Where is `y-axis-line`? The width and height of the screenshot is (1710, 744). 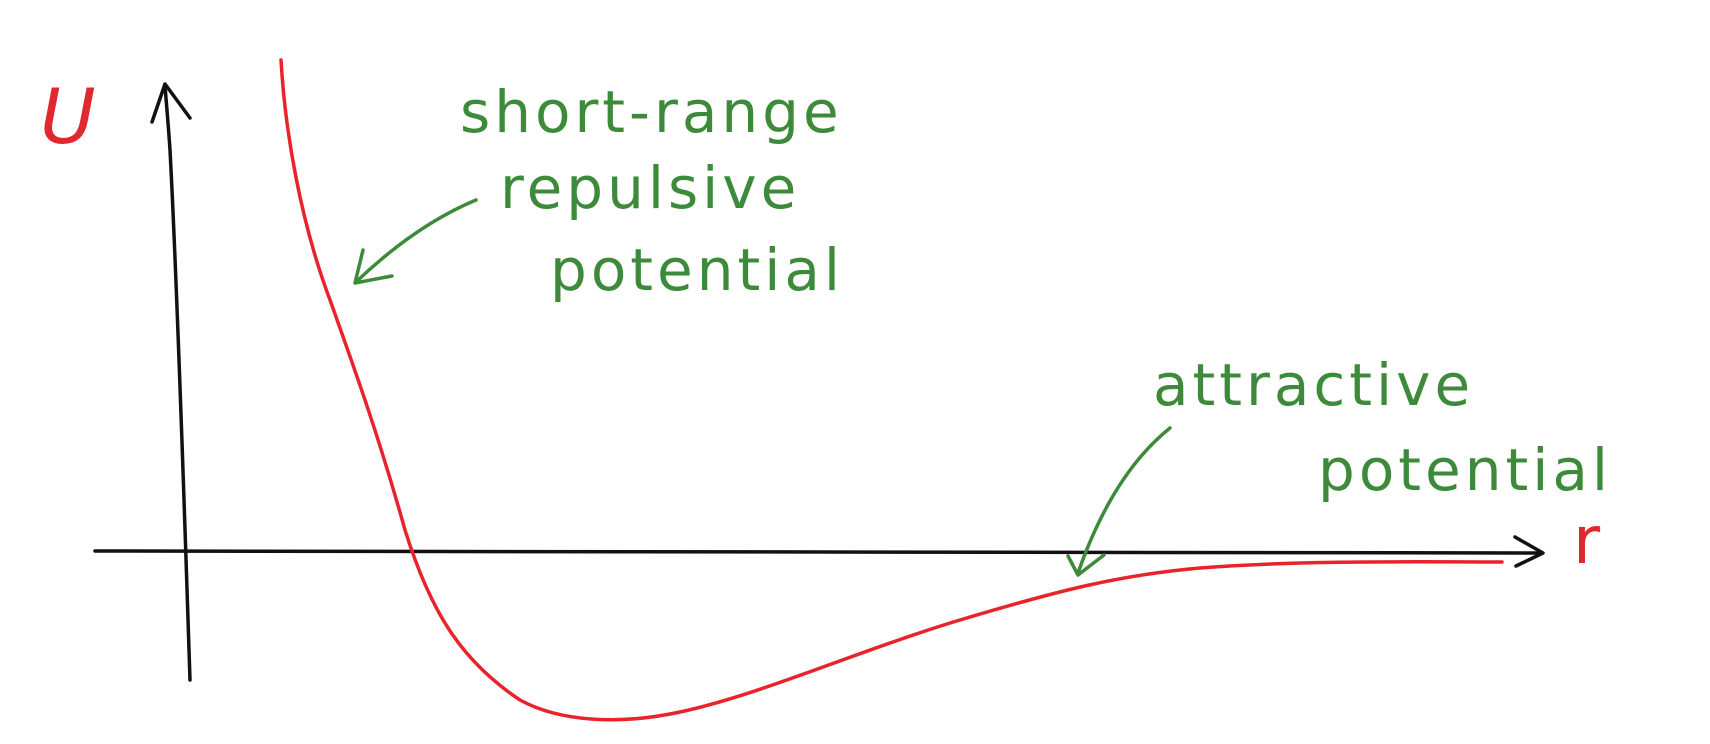 y-axis-line is located at coordinates (177, 382).